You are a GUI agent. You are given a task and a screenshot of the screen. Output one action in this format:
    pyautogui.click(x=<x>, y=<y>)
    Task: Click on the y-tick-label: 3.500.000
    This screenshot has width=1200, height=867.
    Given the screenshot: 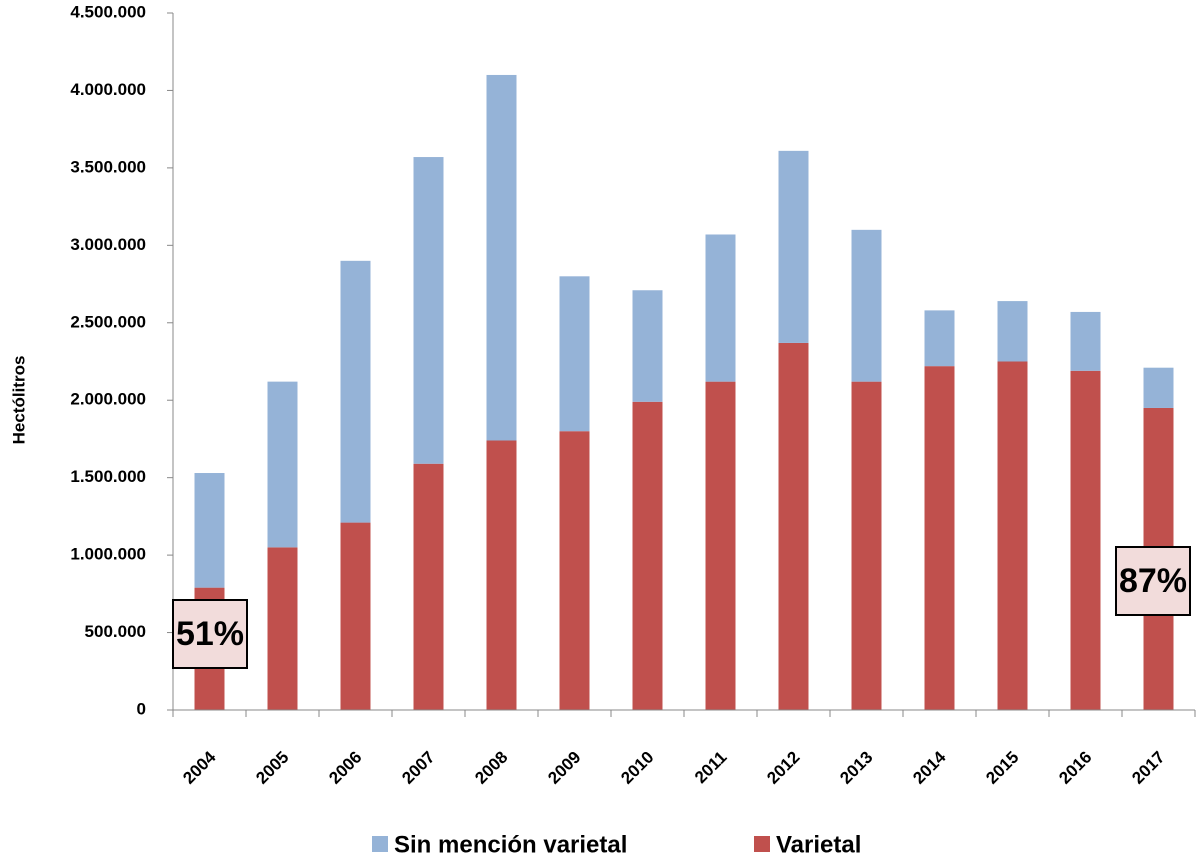 What is the action you would take?
    pyautogui.click(x=108, y=166)
    